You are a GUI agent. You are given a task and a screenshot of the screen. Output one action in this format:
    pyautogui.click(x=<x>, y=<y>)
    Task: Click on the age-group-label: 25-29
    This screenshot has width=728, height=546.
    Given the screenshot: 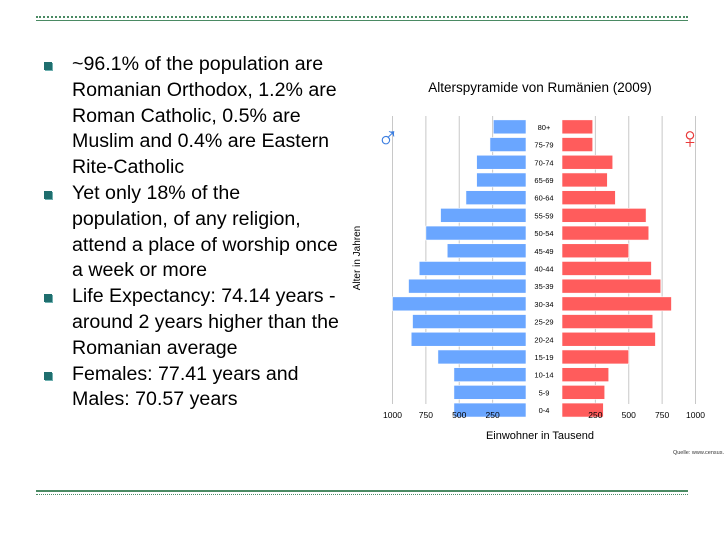 What is the action you would take?
    pyautogui.click(x=543, y=322)
    